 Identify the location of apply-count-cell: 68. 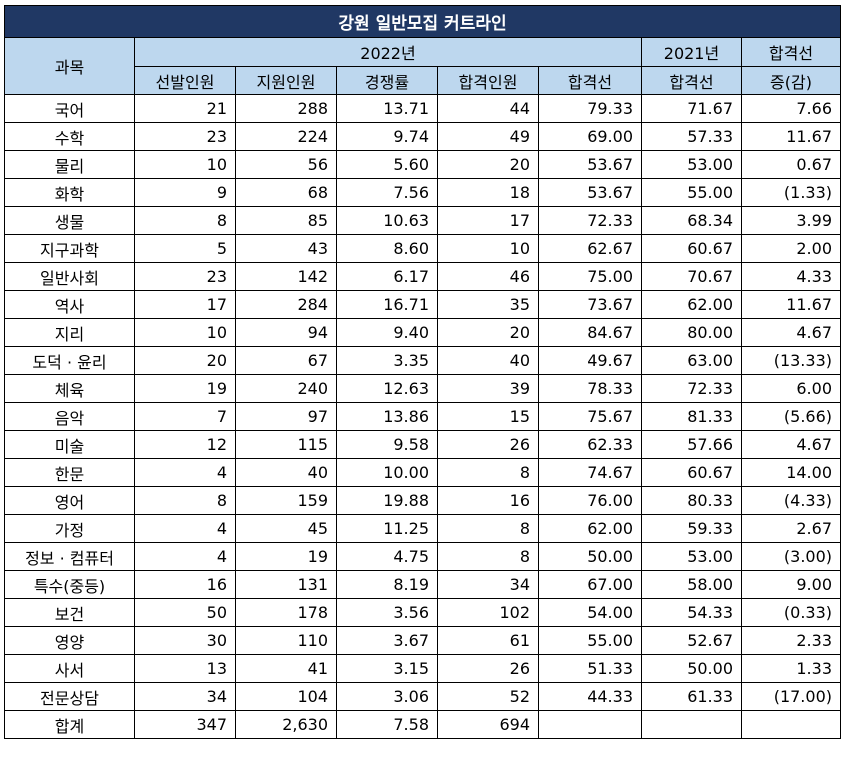
(286, 192).